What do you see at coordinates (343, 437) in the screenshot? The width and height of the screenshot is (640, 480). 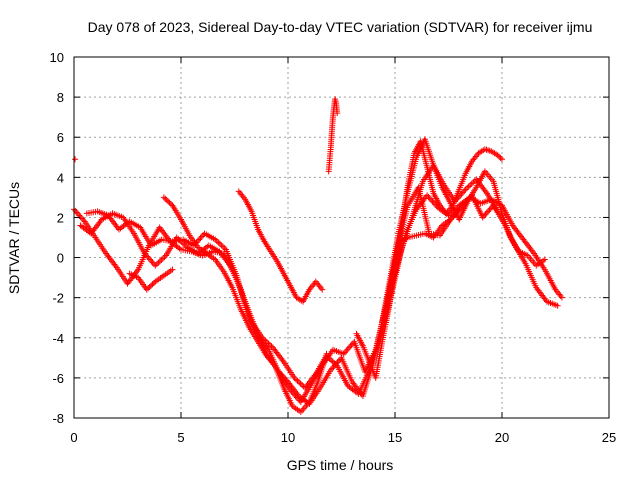 I see `x-tick-labels: 0 5 10 15 20 25` at bounding box center [343, 437].